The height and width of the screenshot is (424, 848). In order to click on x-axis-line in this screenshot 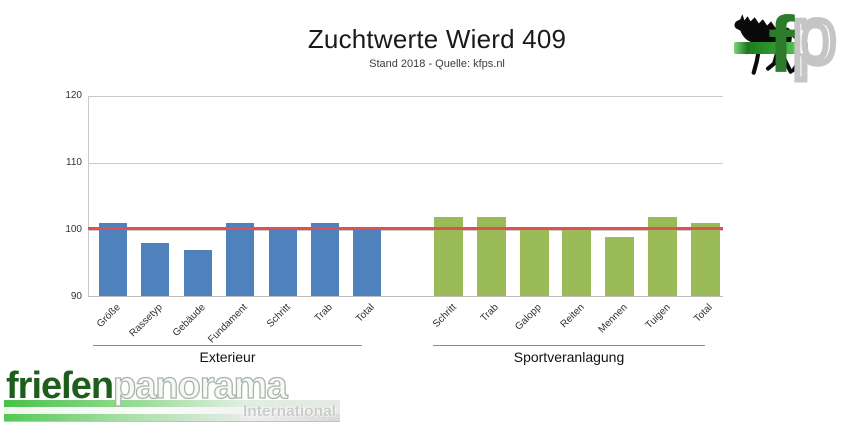, I will do `click(405, 296)`.